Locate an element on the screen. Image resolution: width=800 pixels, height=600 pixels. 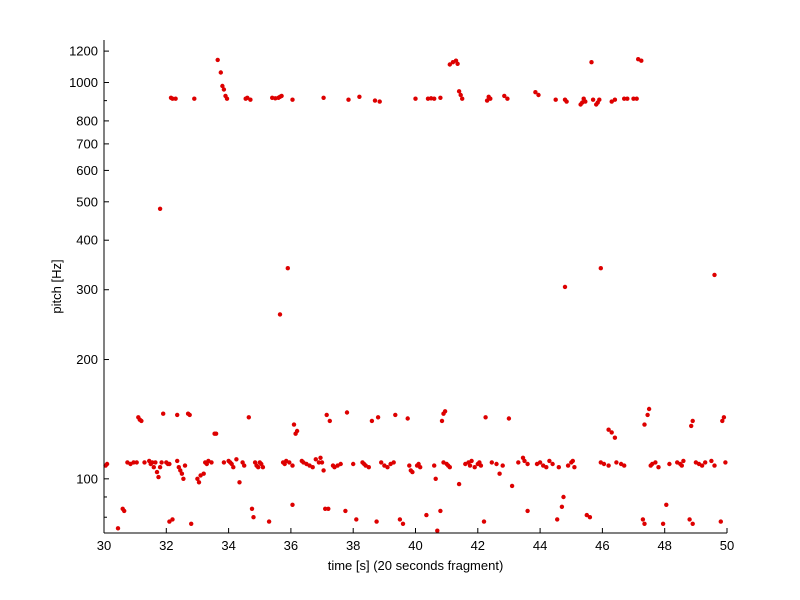
x-axis-label: time [s] (20 seconds fragment) is located at coordinates (416, 565).